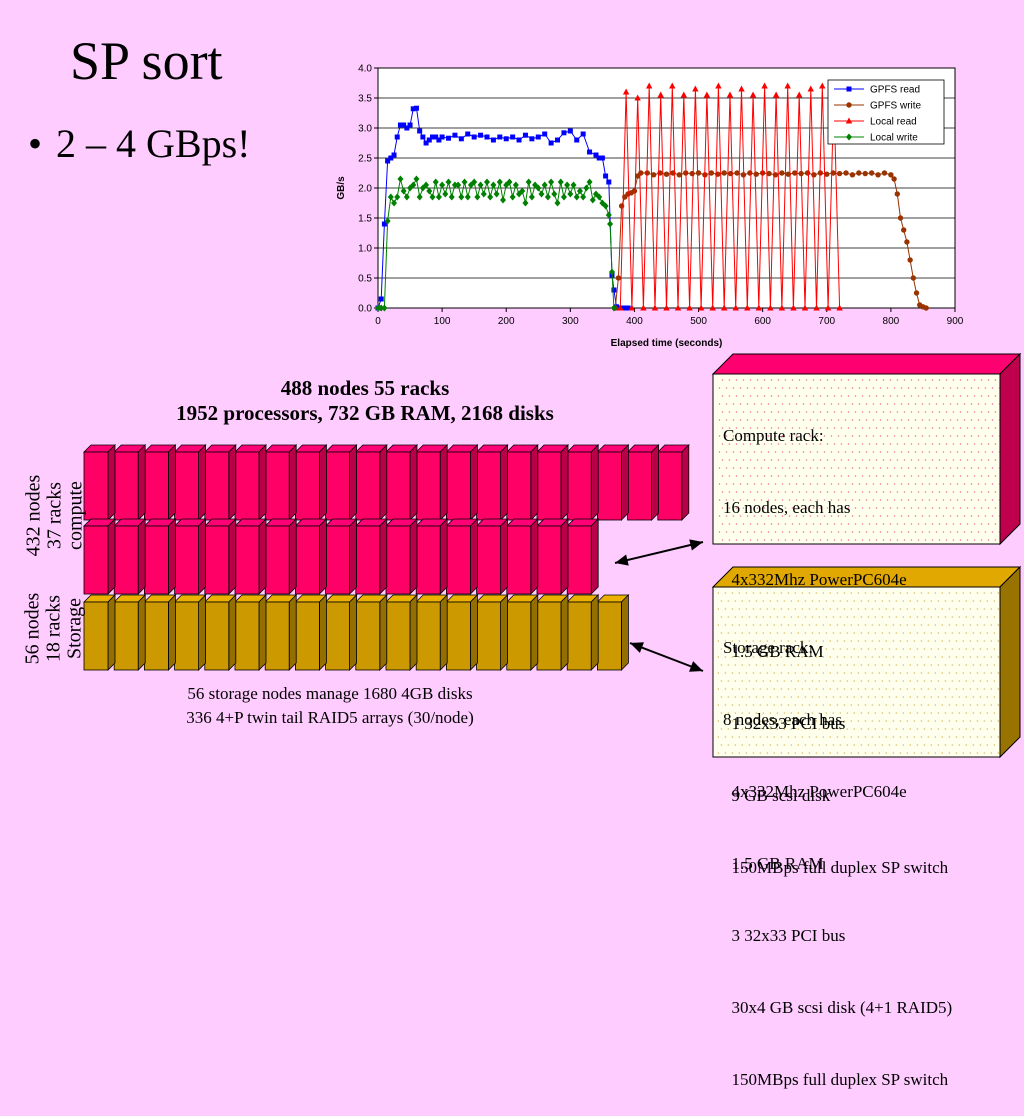  I want to click on summary-line-1: 488 nodes 55 racks, so click(365, 388).